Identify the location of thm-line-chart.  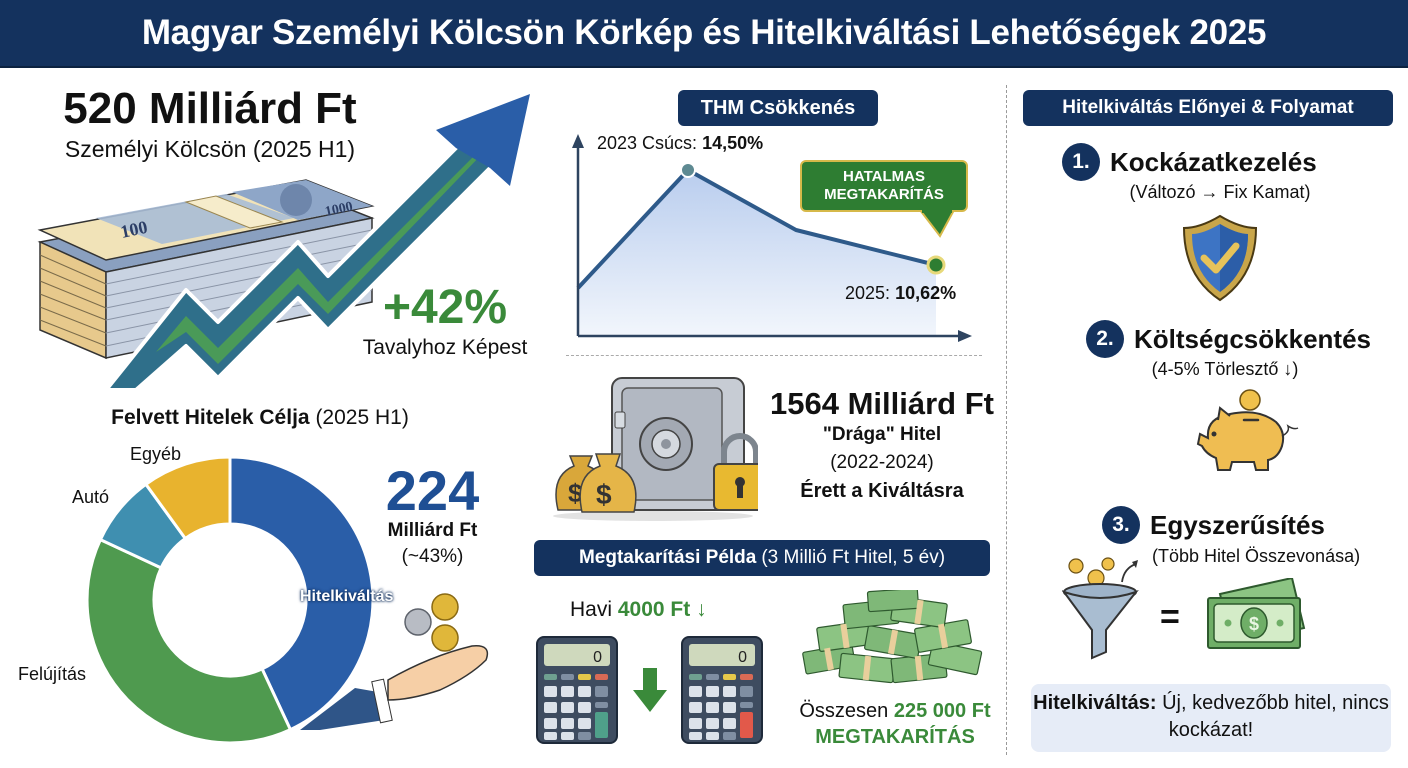
(772, 238).